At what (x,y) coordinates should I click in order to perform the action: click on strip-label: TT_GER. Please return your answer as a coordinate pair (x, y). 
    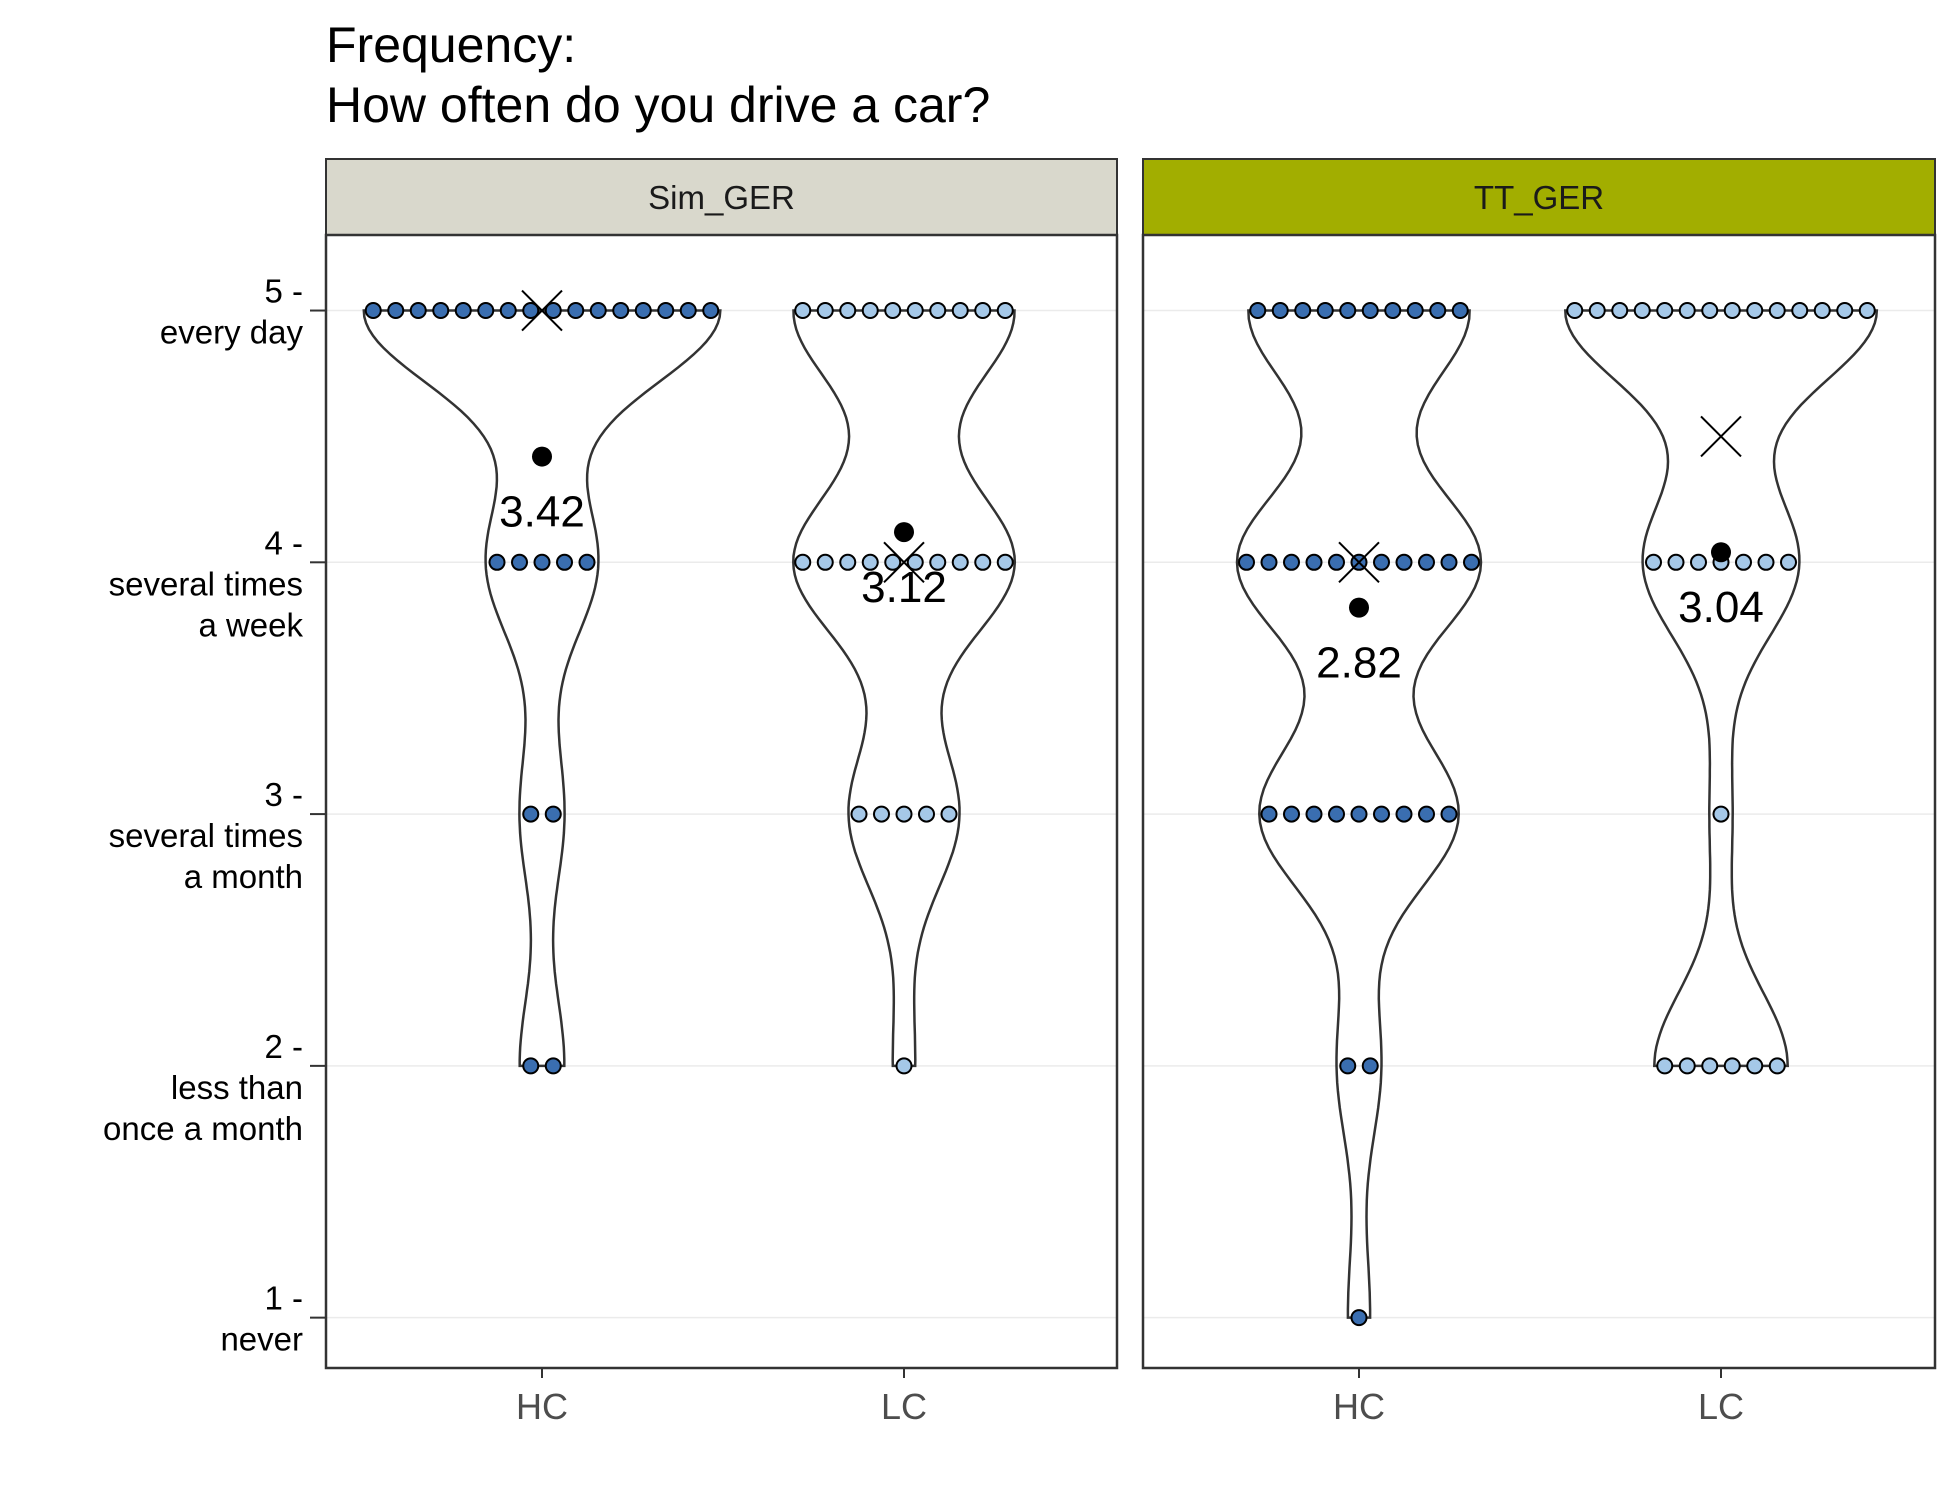
    Looking at the image, I should click on (1539, 197).